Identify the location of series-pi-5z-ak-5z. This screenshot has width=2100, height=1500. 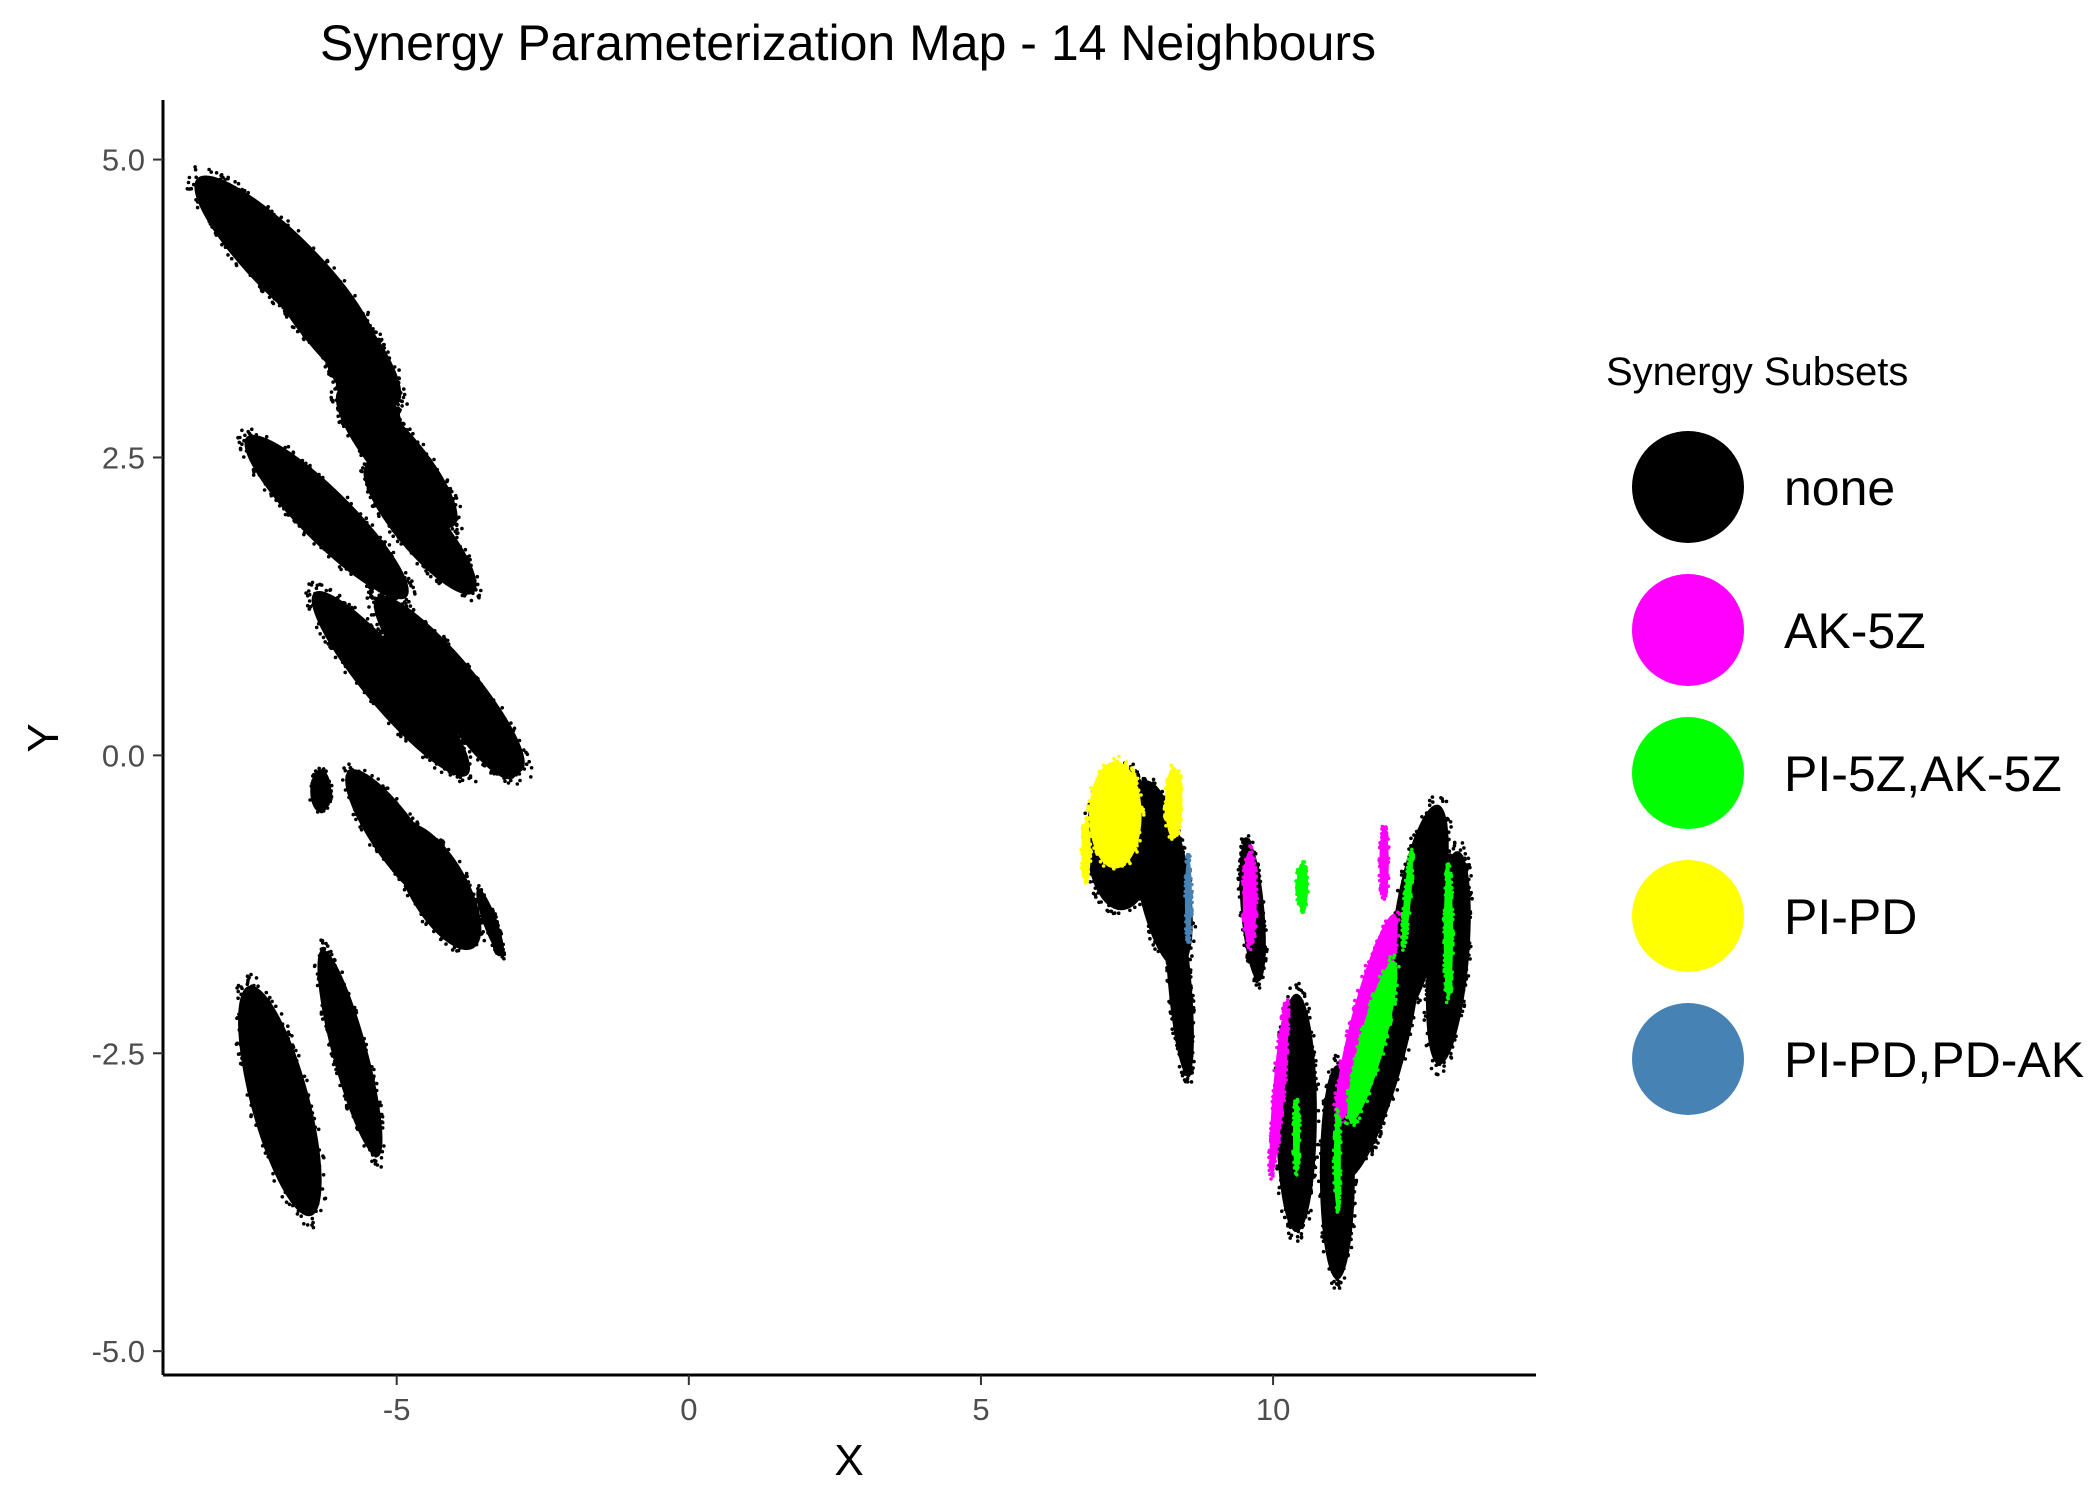
(1373, 1030).